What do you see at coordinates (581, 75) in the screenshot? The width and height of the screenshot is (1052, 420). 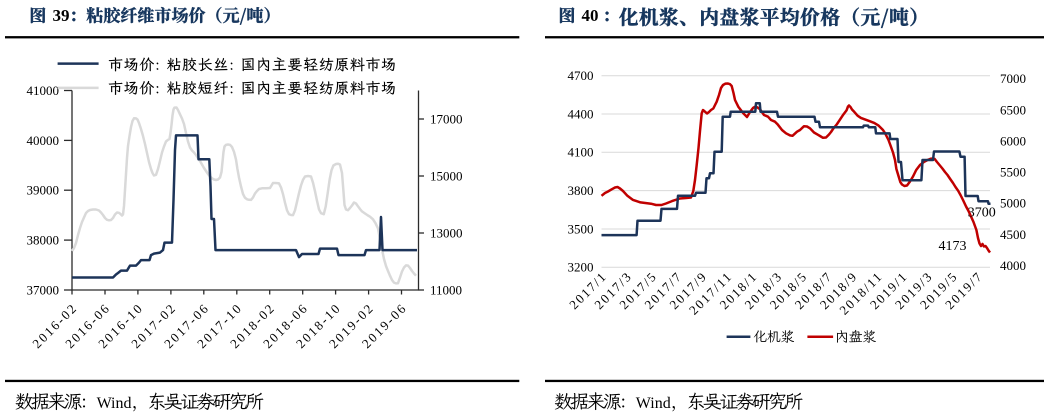 I see `svg-text: 4700` at bounding box center [581, 75].